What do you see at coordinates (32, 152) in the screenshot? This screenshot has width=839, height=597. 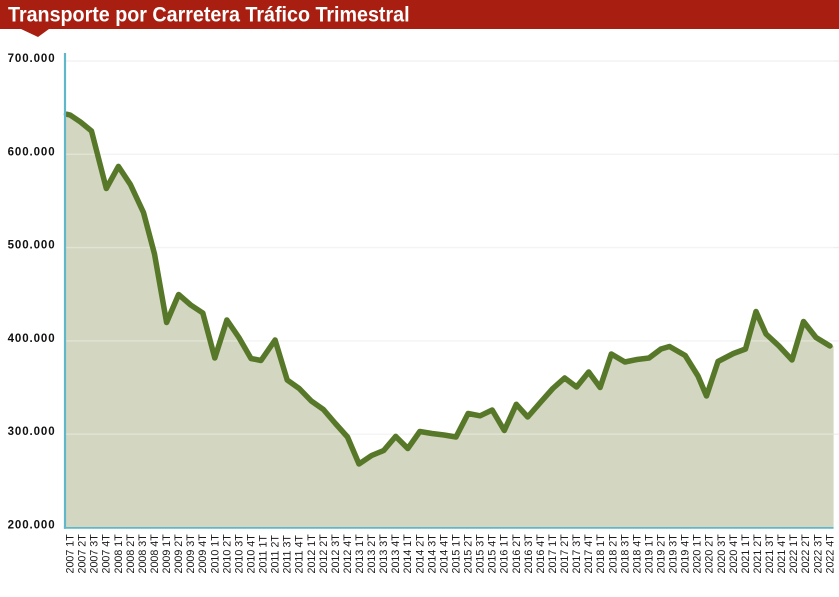 I see `svg-text: 600.000` at bounding box center [32, 152].